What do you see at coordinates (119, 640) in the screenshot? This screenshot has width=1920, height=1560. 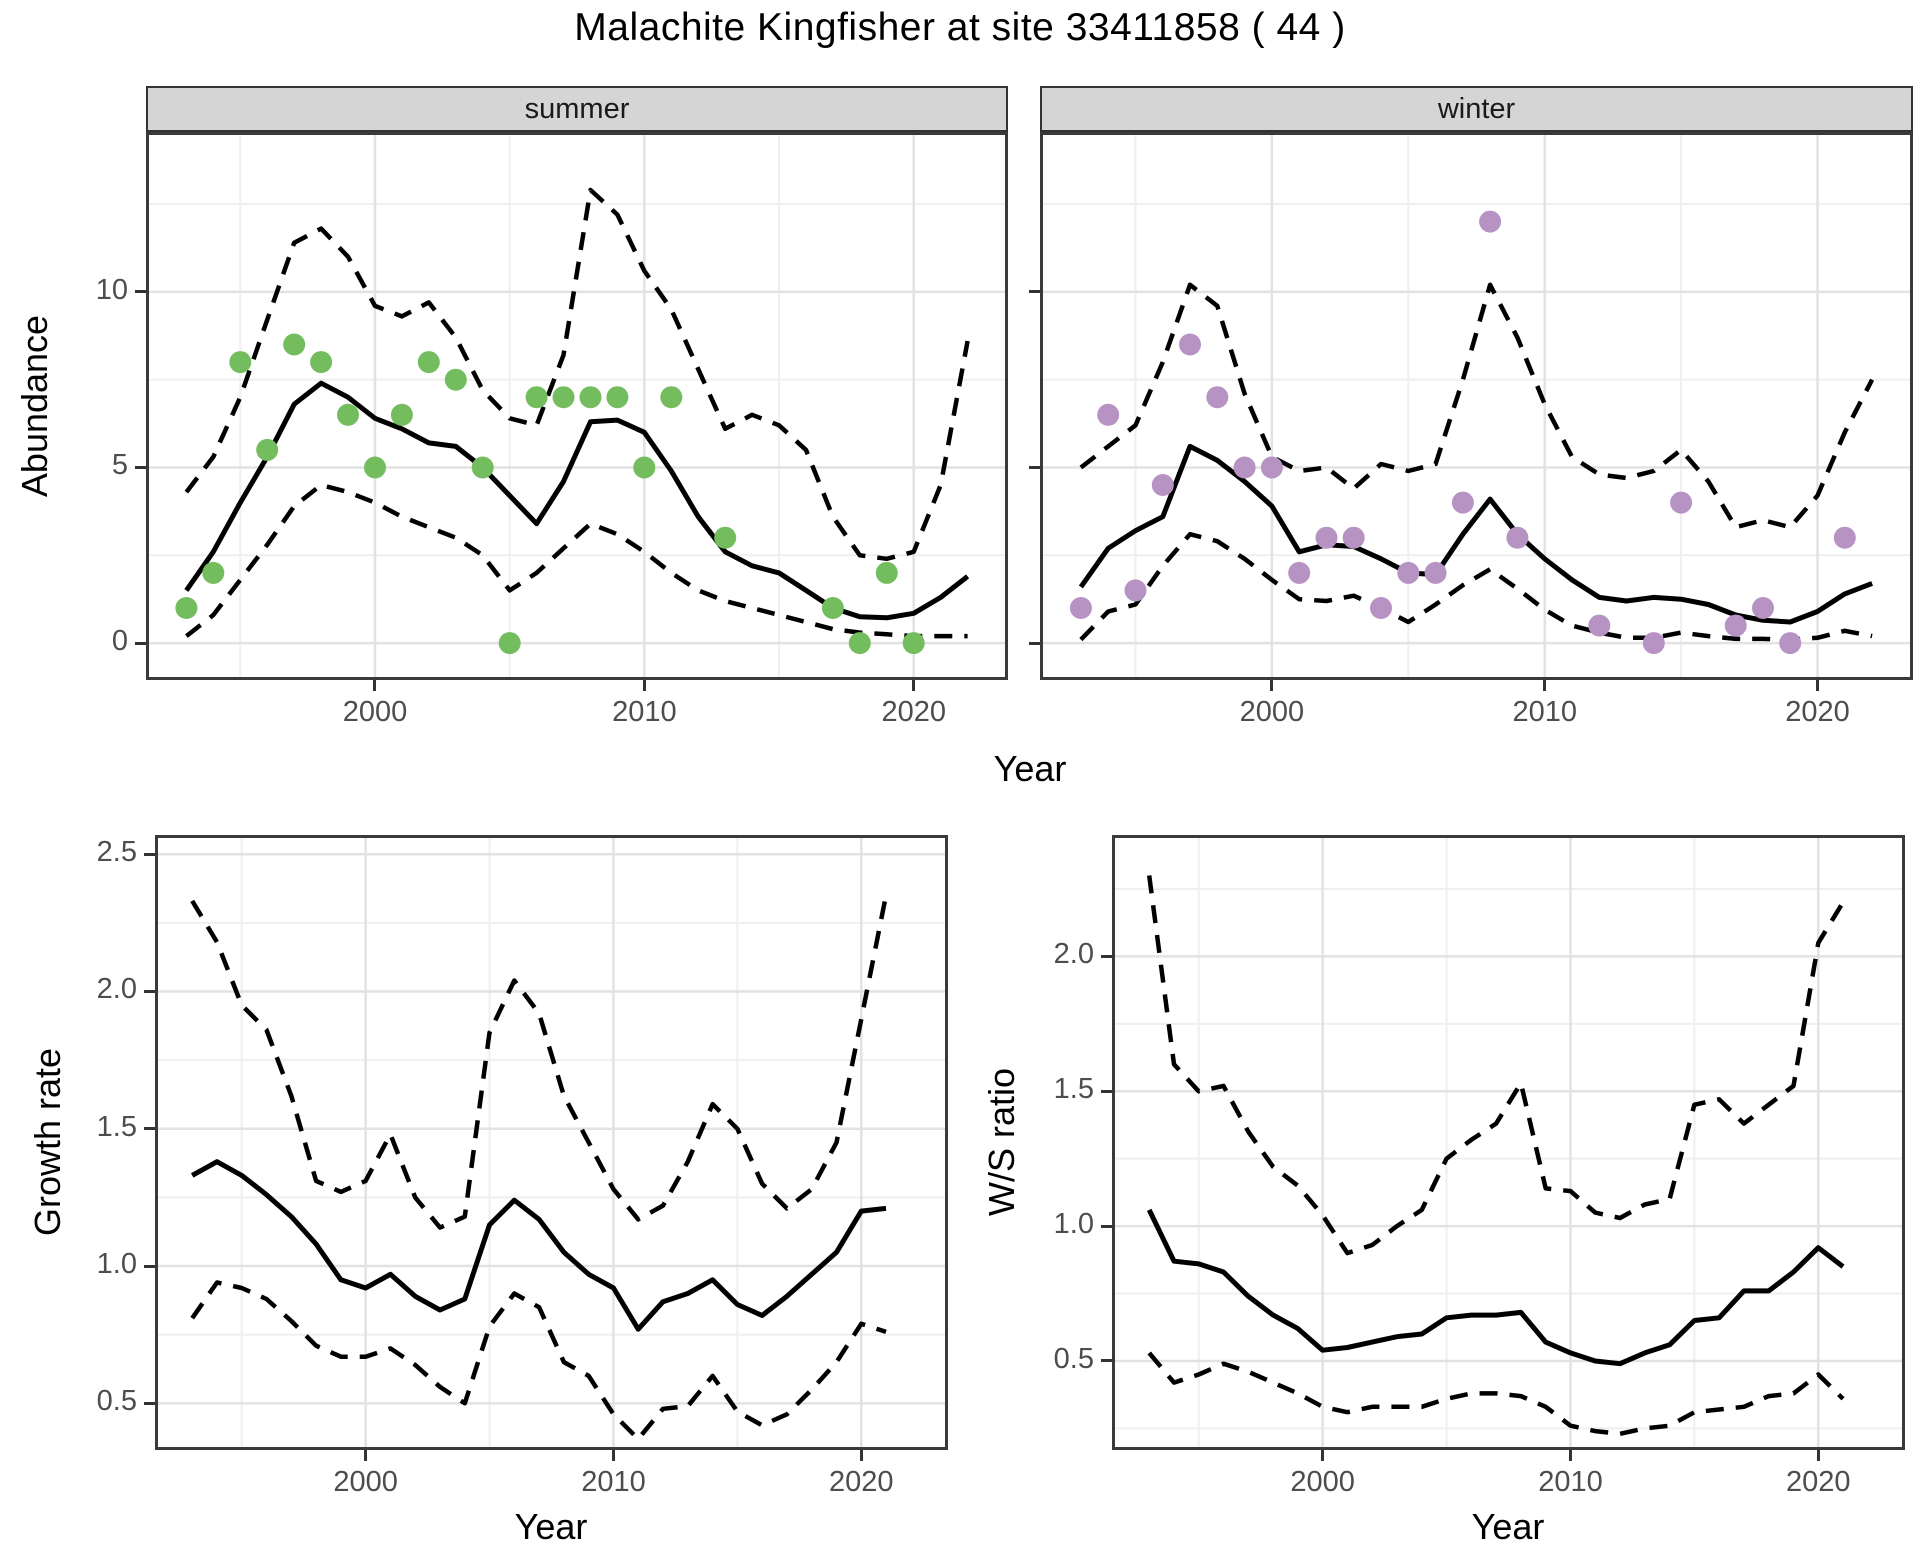 I see `y-tick-label: 0` at bounding box center [119, 640].